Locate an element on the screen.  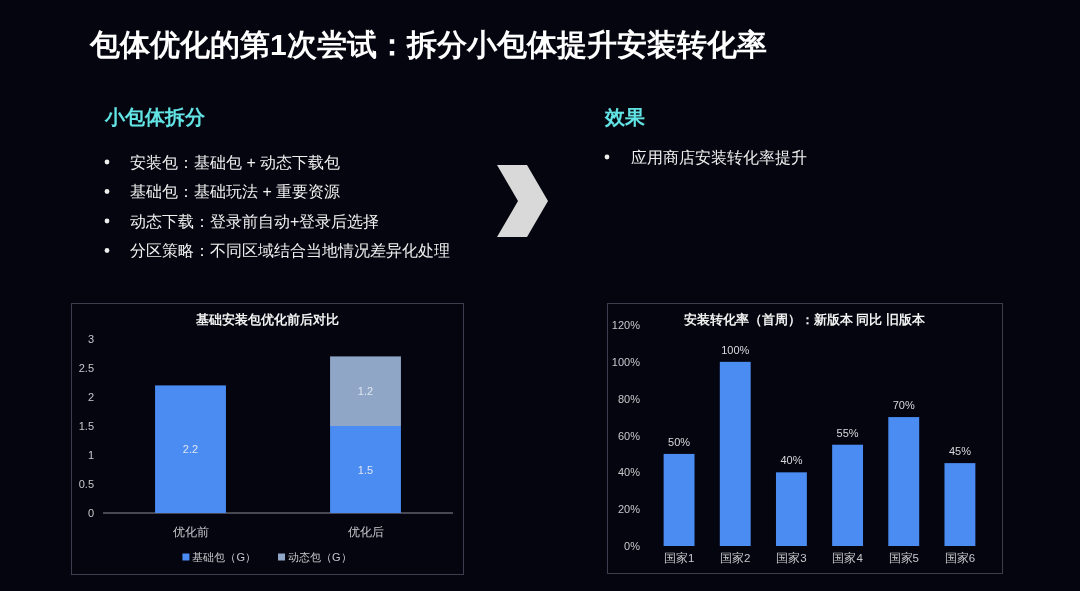
data-label: 55% is located at coordinates (847, 432).